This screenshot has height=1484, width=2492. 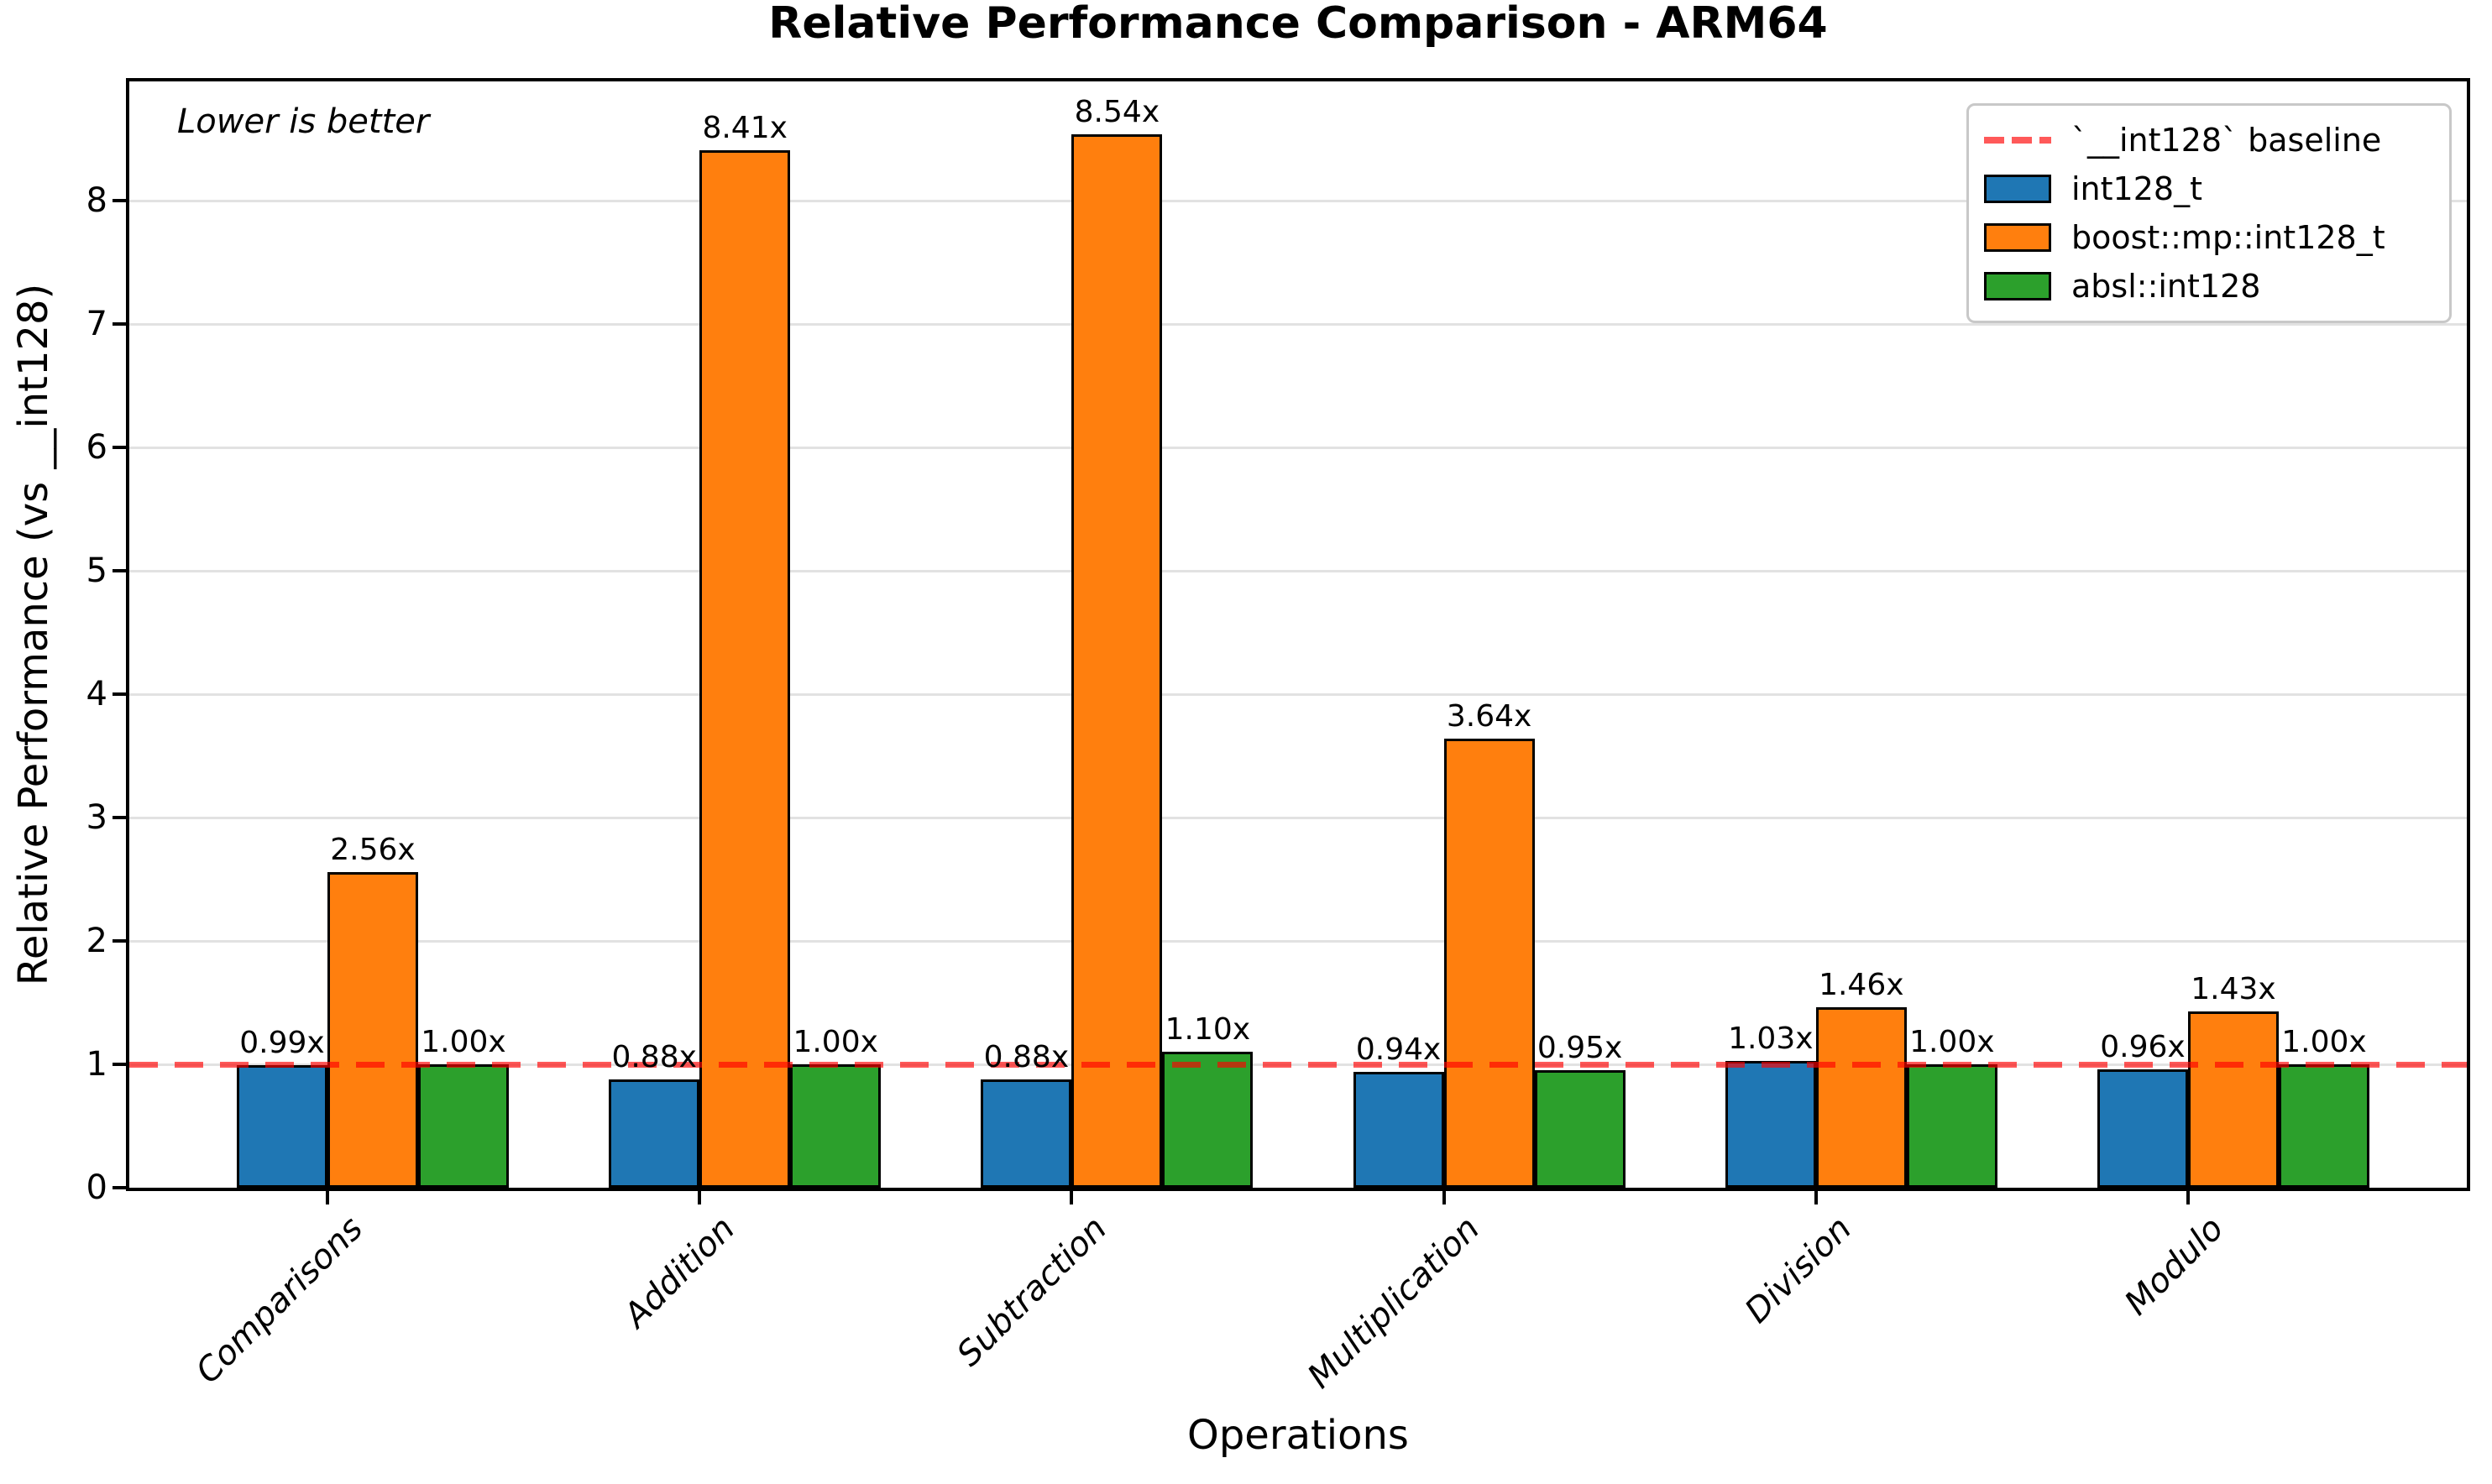 What do you see at coordinates (1117, 111) in the screenshot?
I see `bar-value-label: 8.54x` at bounding box center [1117, 111].